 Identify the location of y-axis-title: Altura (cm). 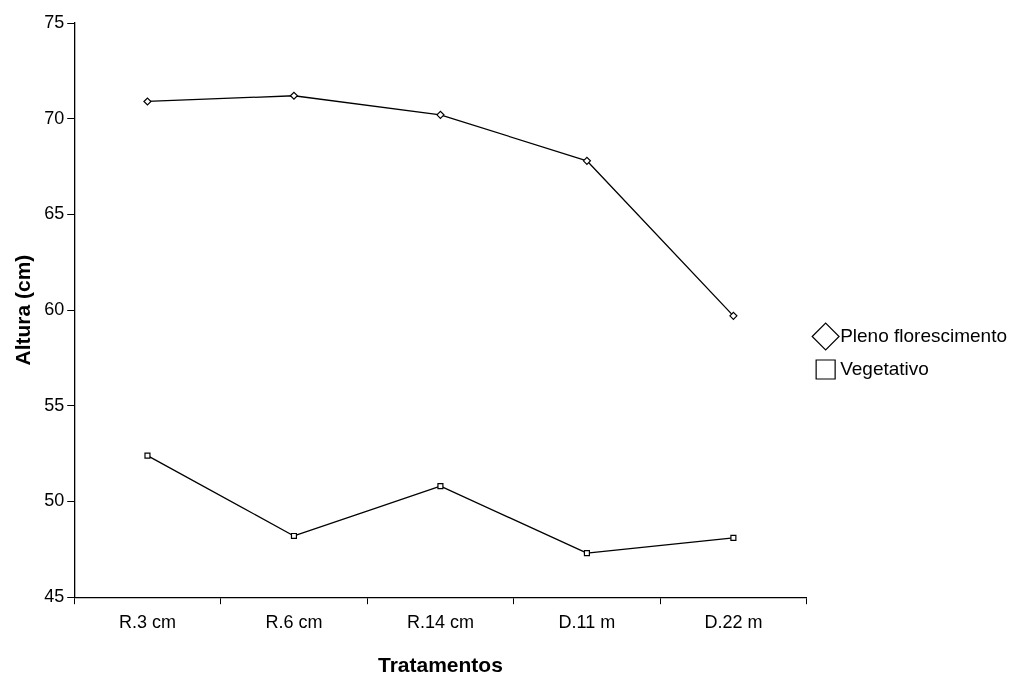
(23, 310).